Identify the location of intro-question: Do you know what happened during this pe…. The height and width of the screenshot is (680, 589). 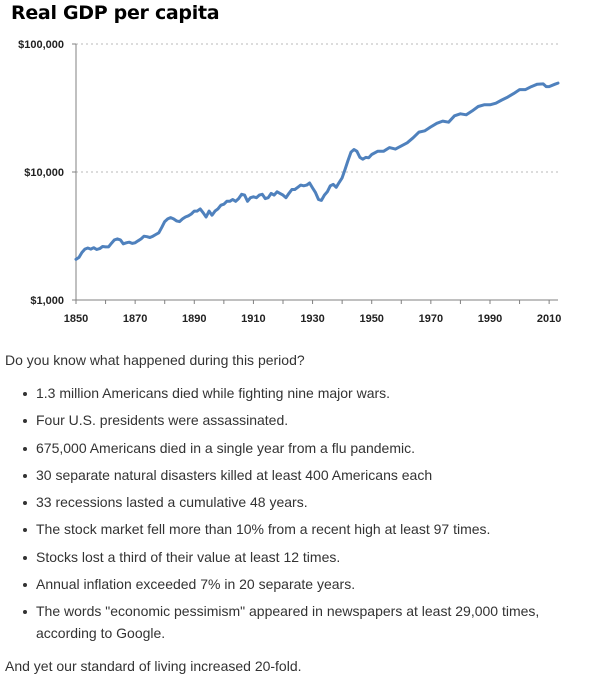
(155, 360).